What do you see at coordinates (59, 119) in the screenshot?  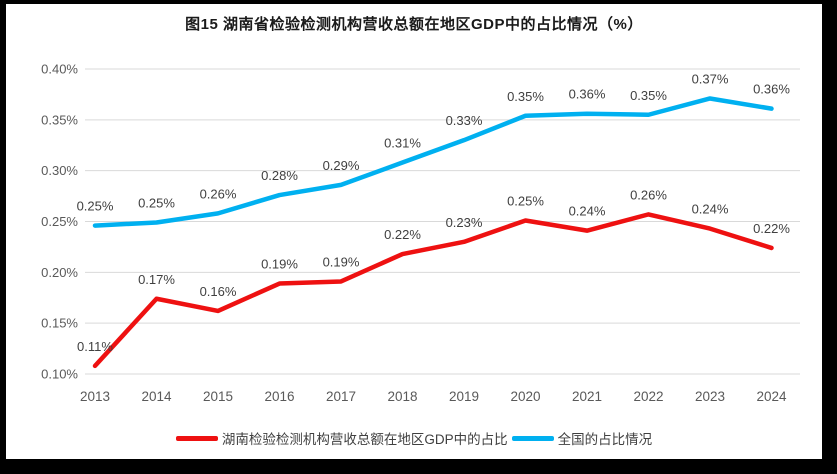 I see `y-axis-tick-label: 0.35%` at bounding box center [59, 119].